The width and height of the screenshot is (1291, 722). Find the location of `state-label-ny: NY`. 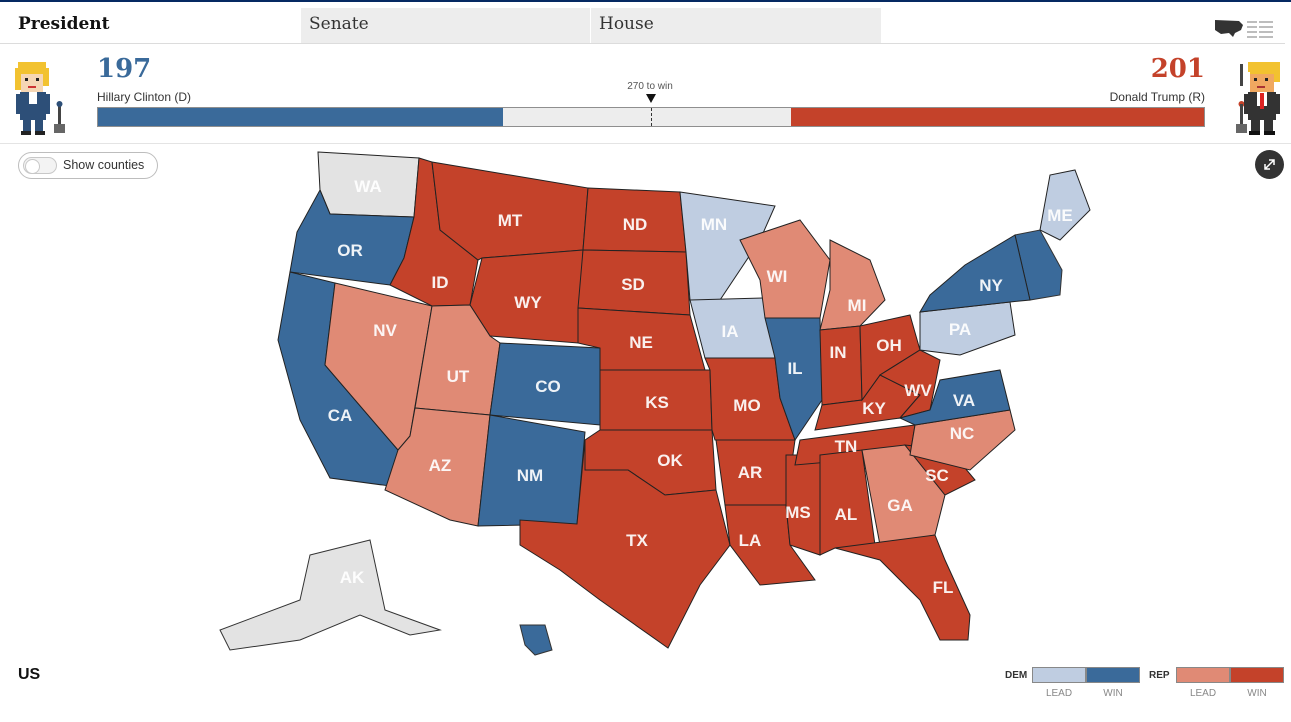

state-label-ny: NY is located at coordinates (991, 285).